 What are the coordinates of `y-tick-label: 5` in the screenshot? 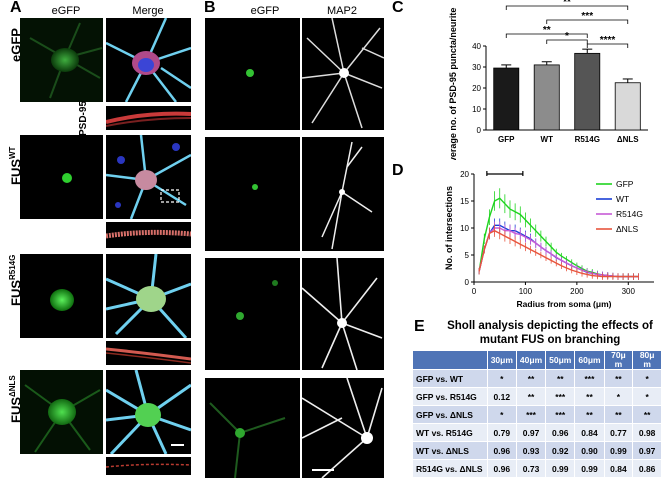 It's located at (467, 255).